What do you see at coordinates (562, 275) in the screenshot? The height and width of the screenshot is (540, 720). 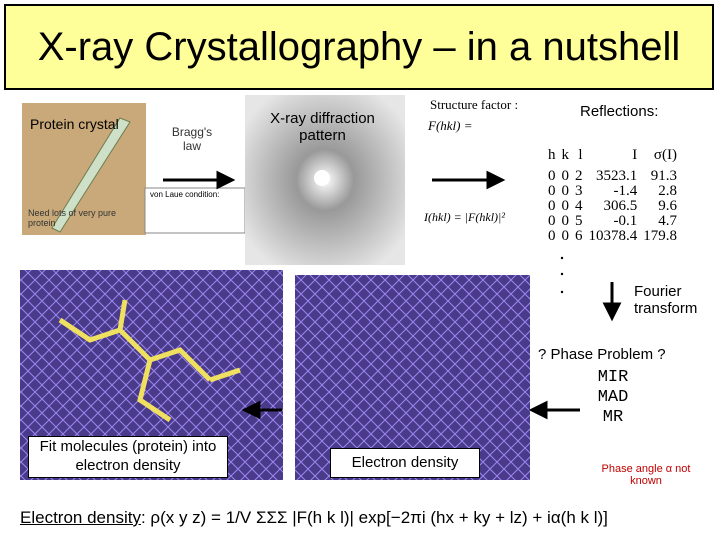 I see `ellipsis` at bounding box center [562, 275].